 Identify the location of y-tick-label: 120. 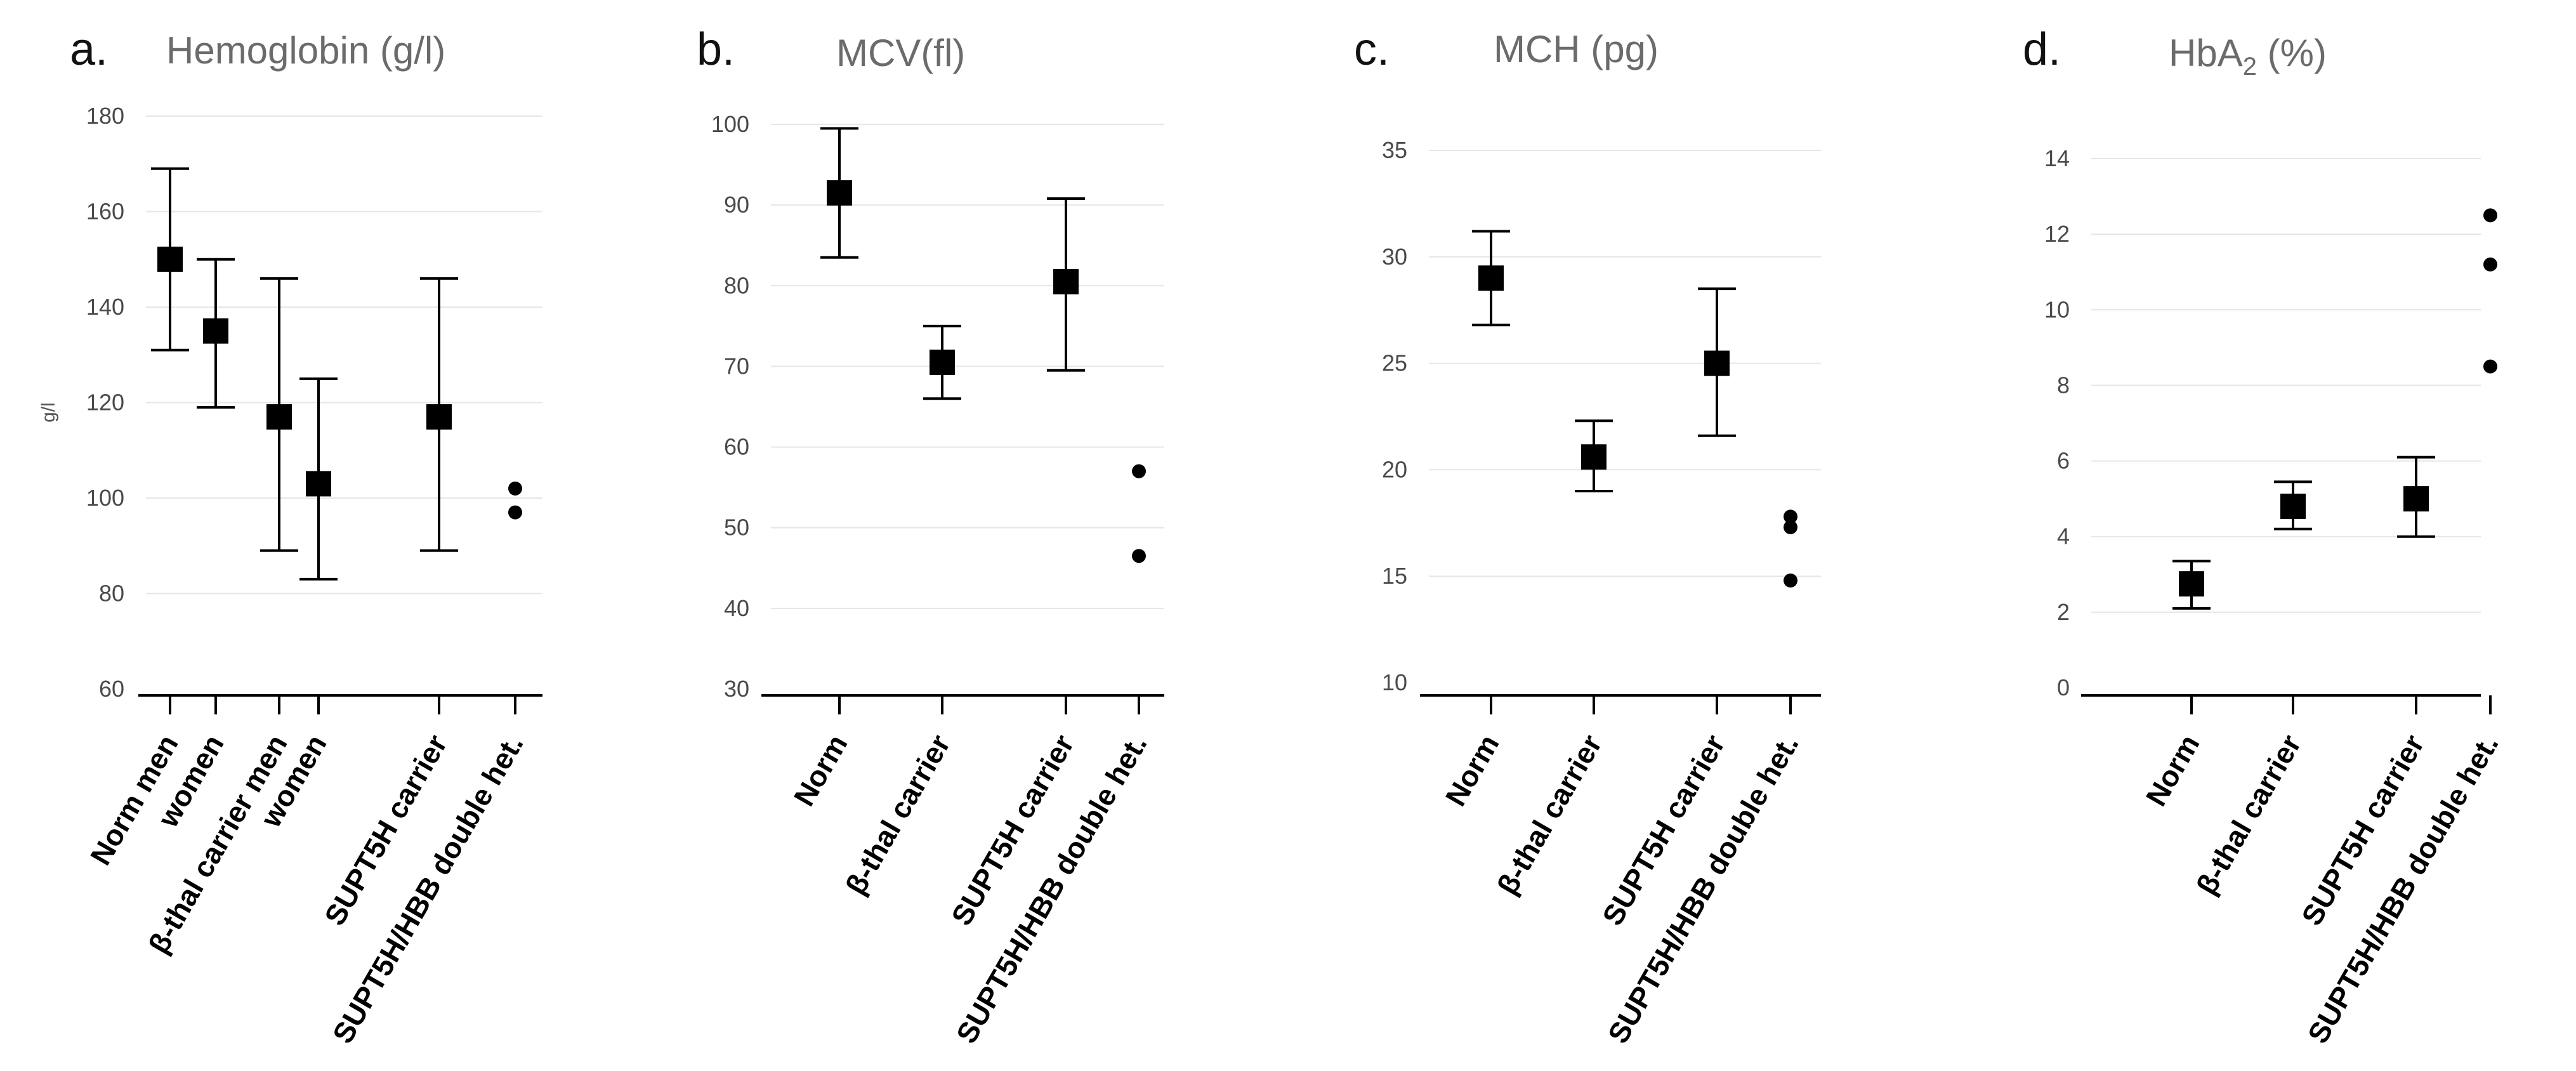
(105, 403).